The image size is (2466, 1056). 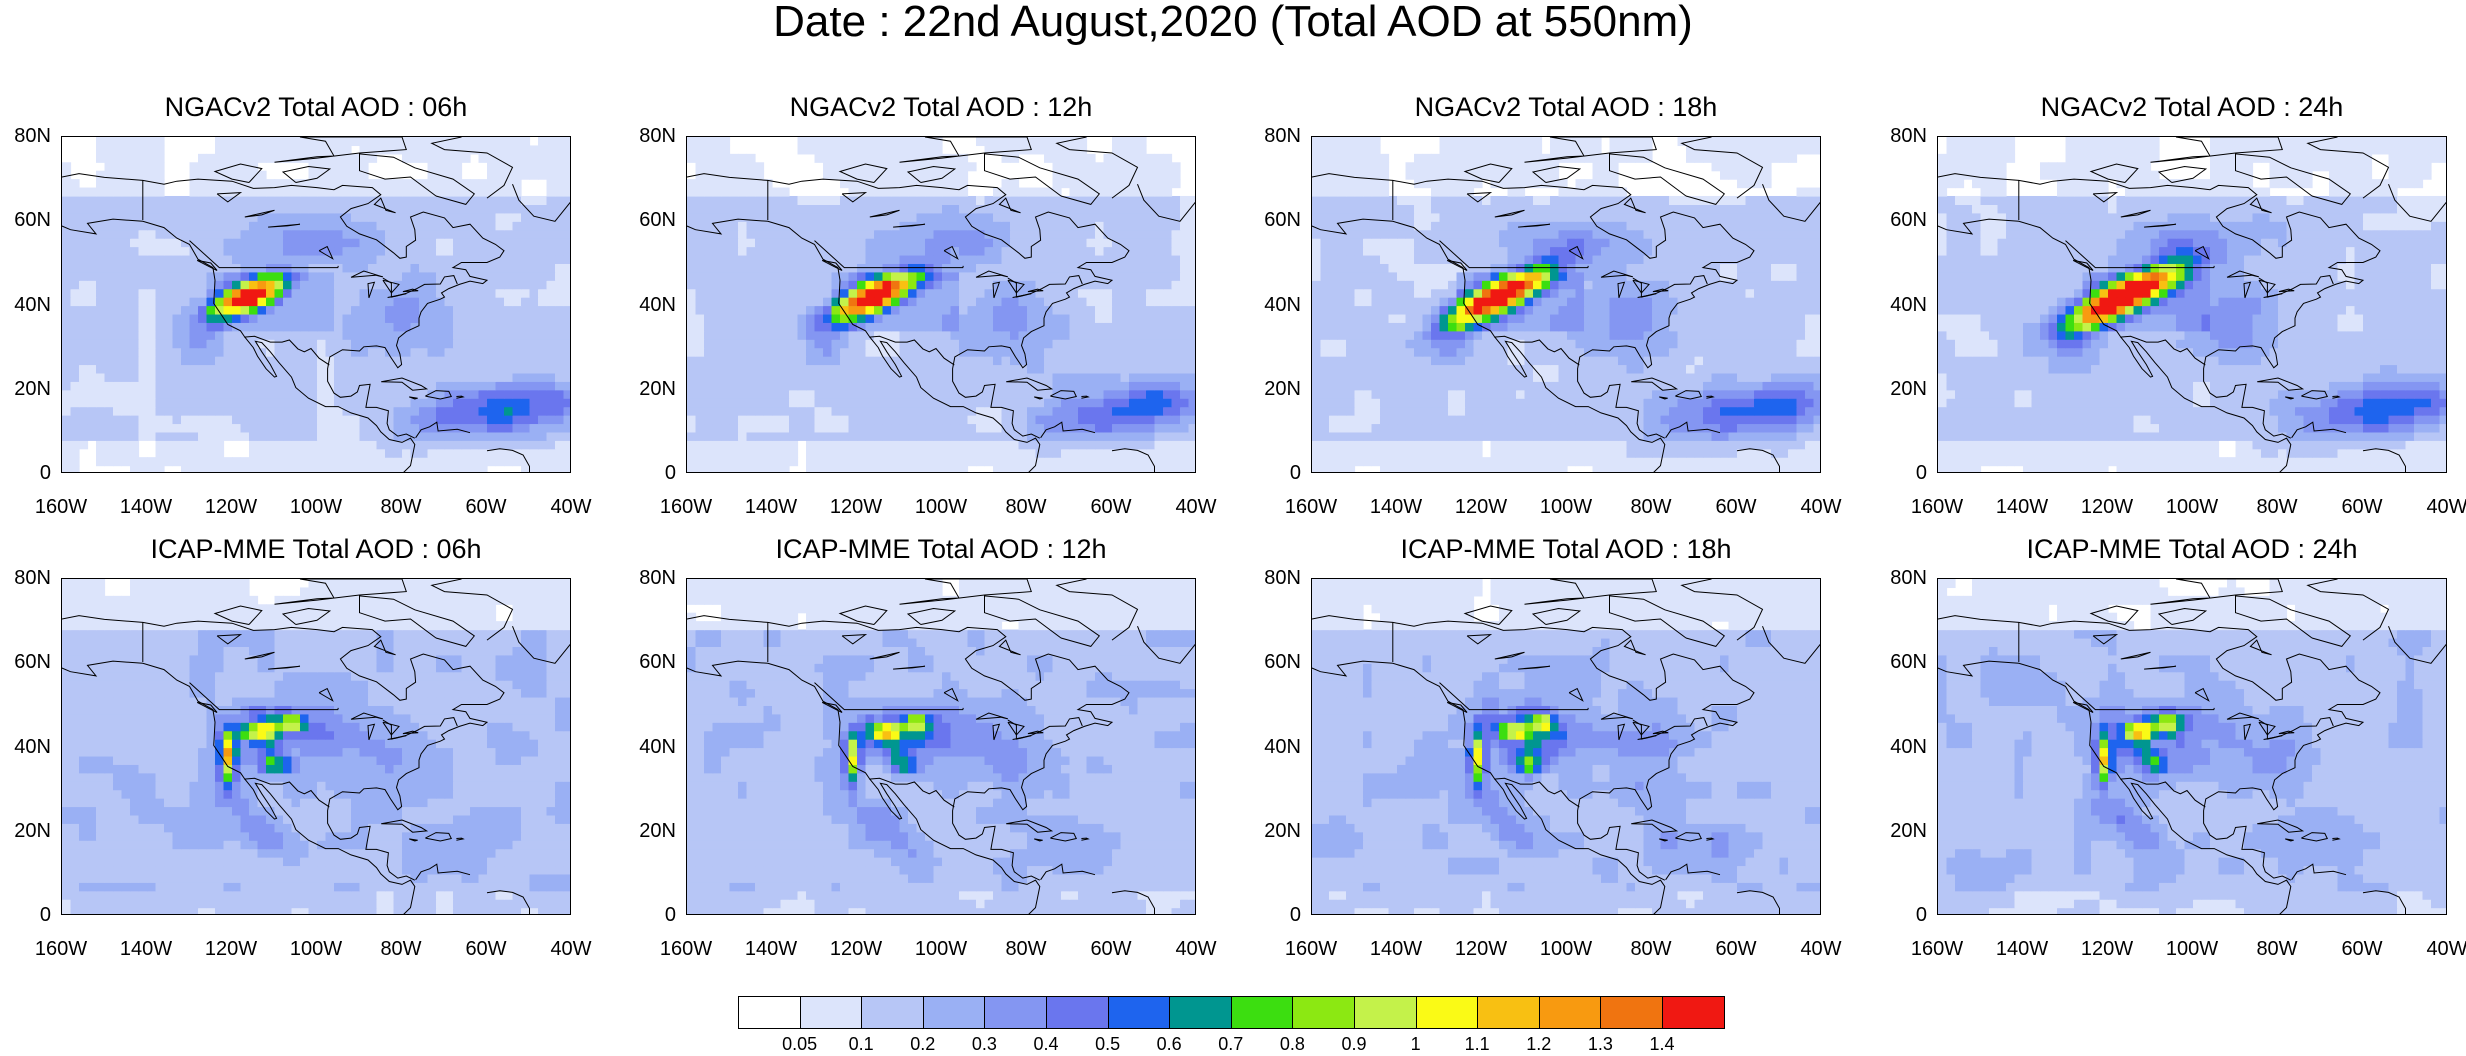 I want to click on aod-map, so click(x=1566, y=304).